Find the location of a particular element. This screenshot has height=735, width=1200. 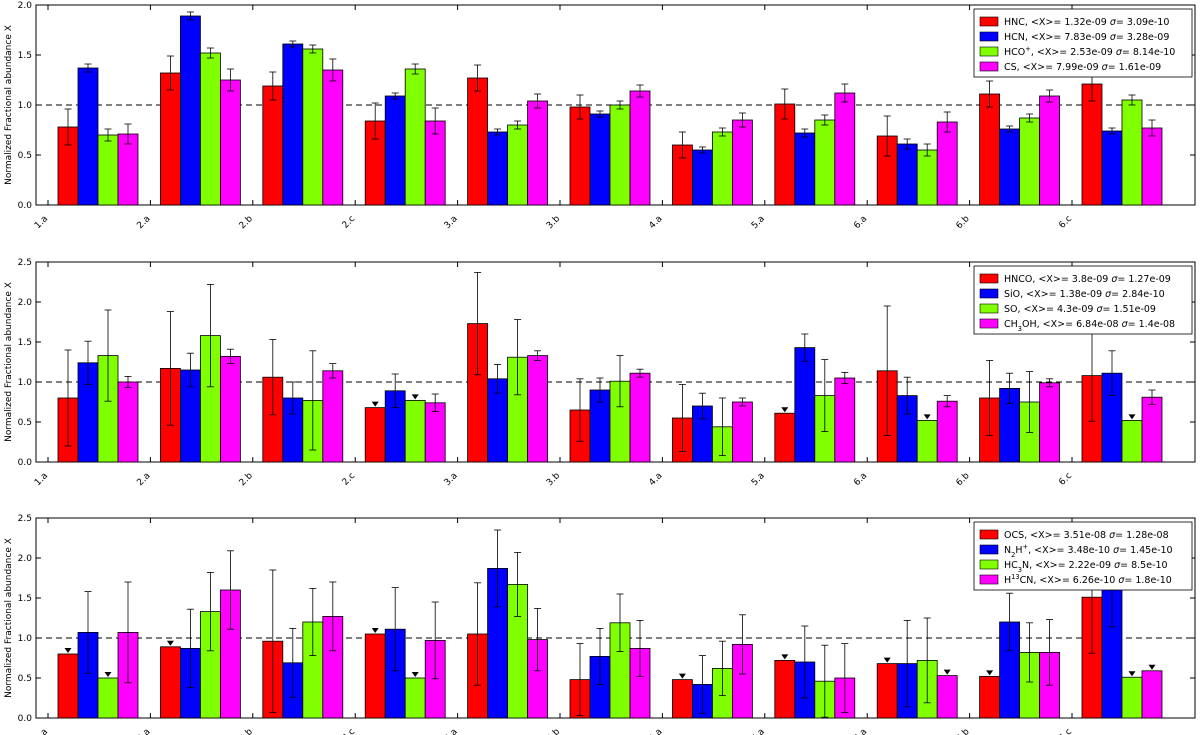

y-tick-label: 2.0 is located at coordinates (25, 559).